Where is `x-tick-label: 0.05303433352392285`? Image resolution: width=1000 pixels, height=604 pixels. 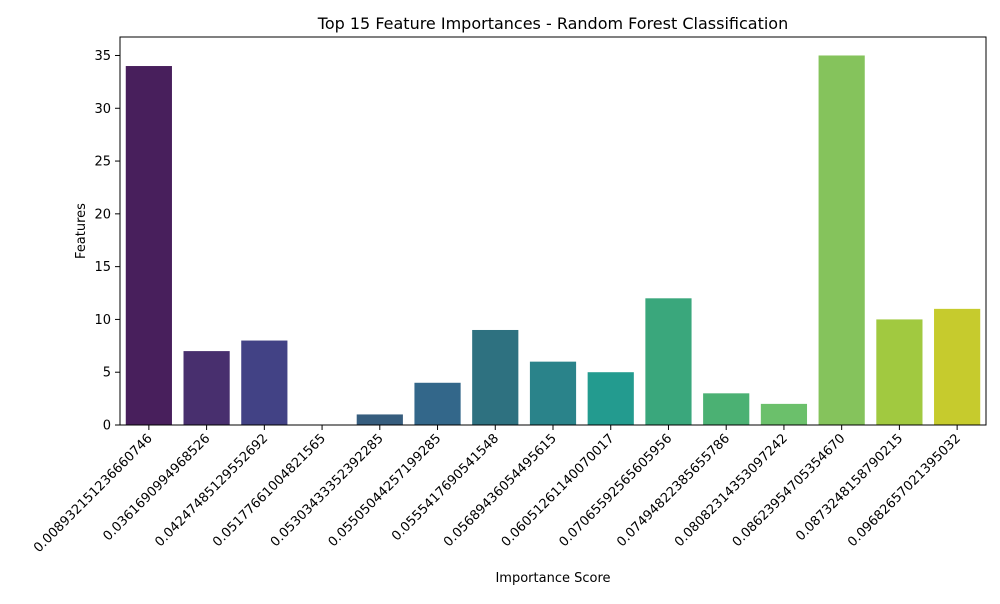 x-tick-label: 0.05303433352392285 is located at coordinates (327, 490).